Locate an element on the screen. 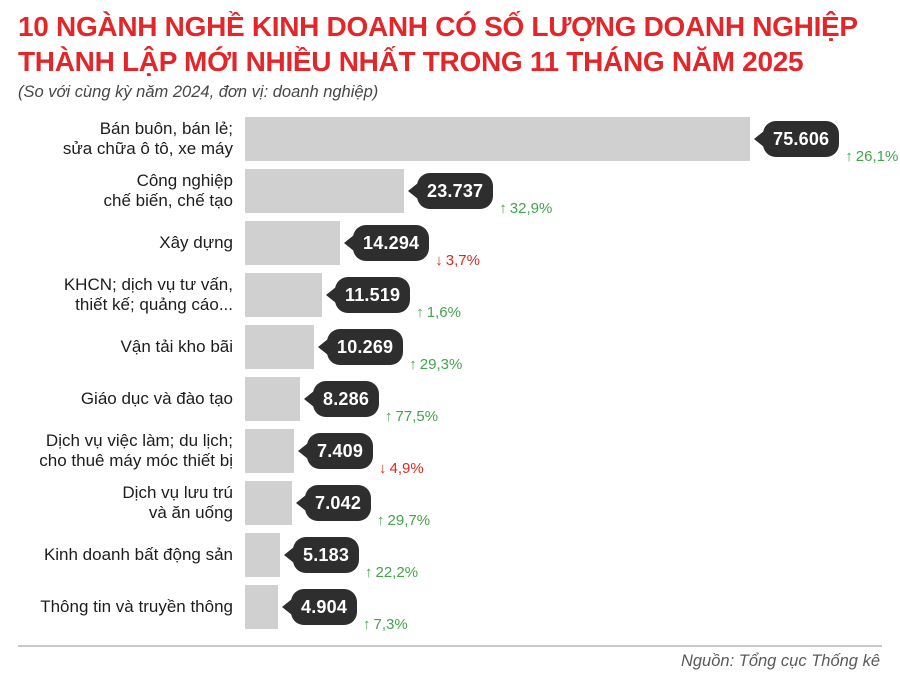  bar-area: 75.606 ↑ 26,1% is located at coordinates (572, 141).